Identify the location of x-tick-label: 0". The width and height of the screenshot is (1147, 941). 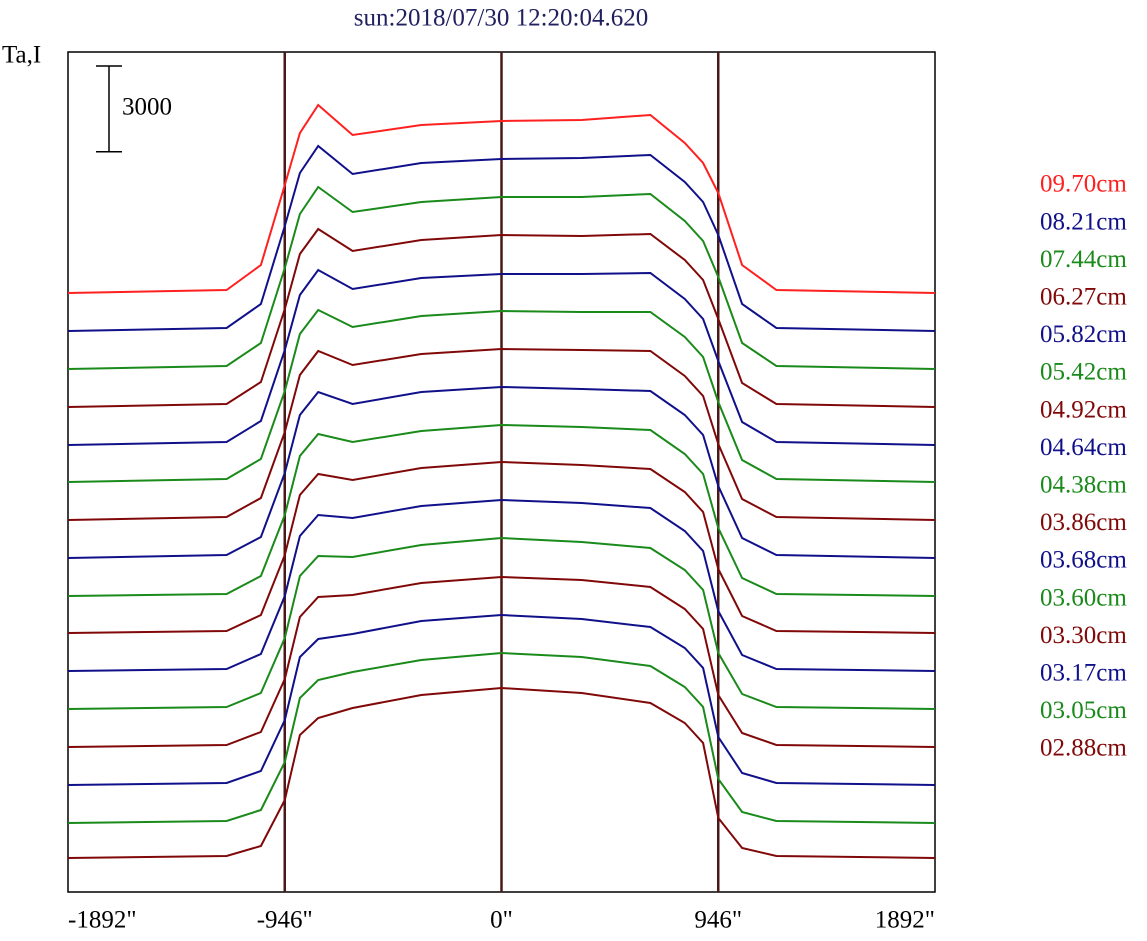
(501, 920).